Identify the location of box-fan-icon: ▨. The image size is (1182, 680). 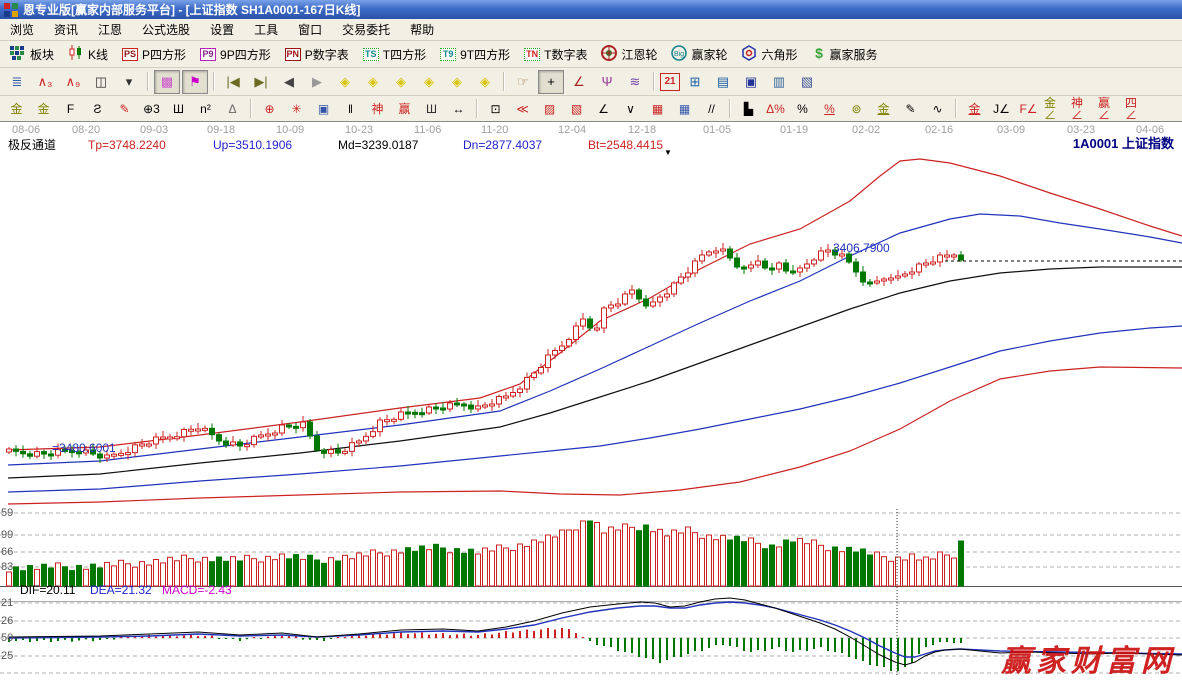
(549, 108).